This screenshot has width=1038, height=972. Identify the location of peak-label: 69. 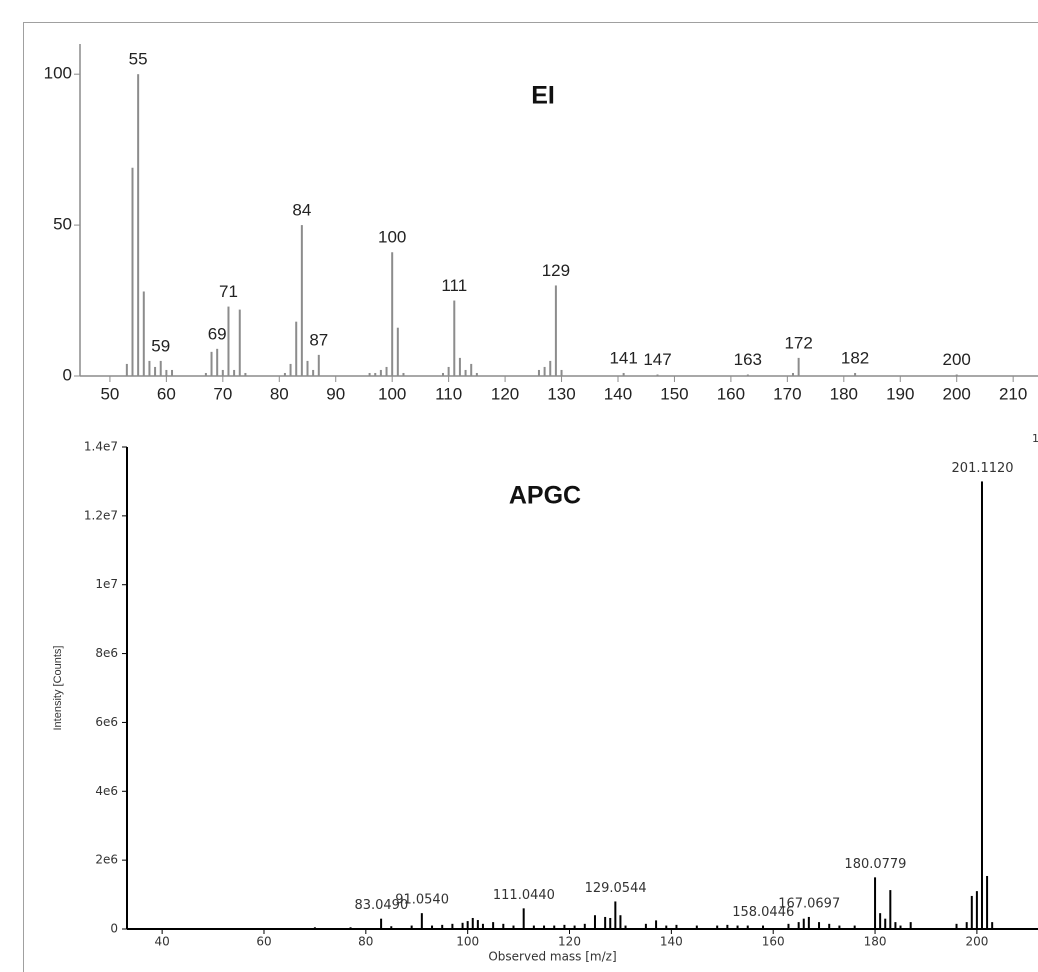
(217, 333).